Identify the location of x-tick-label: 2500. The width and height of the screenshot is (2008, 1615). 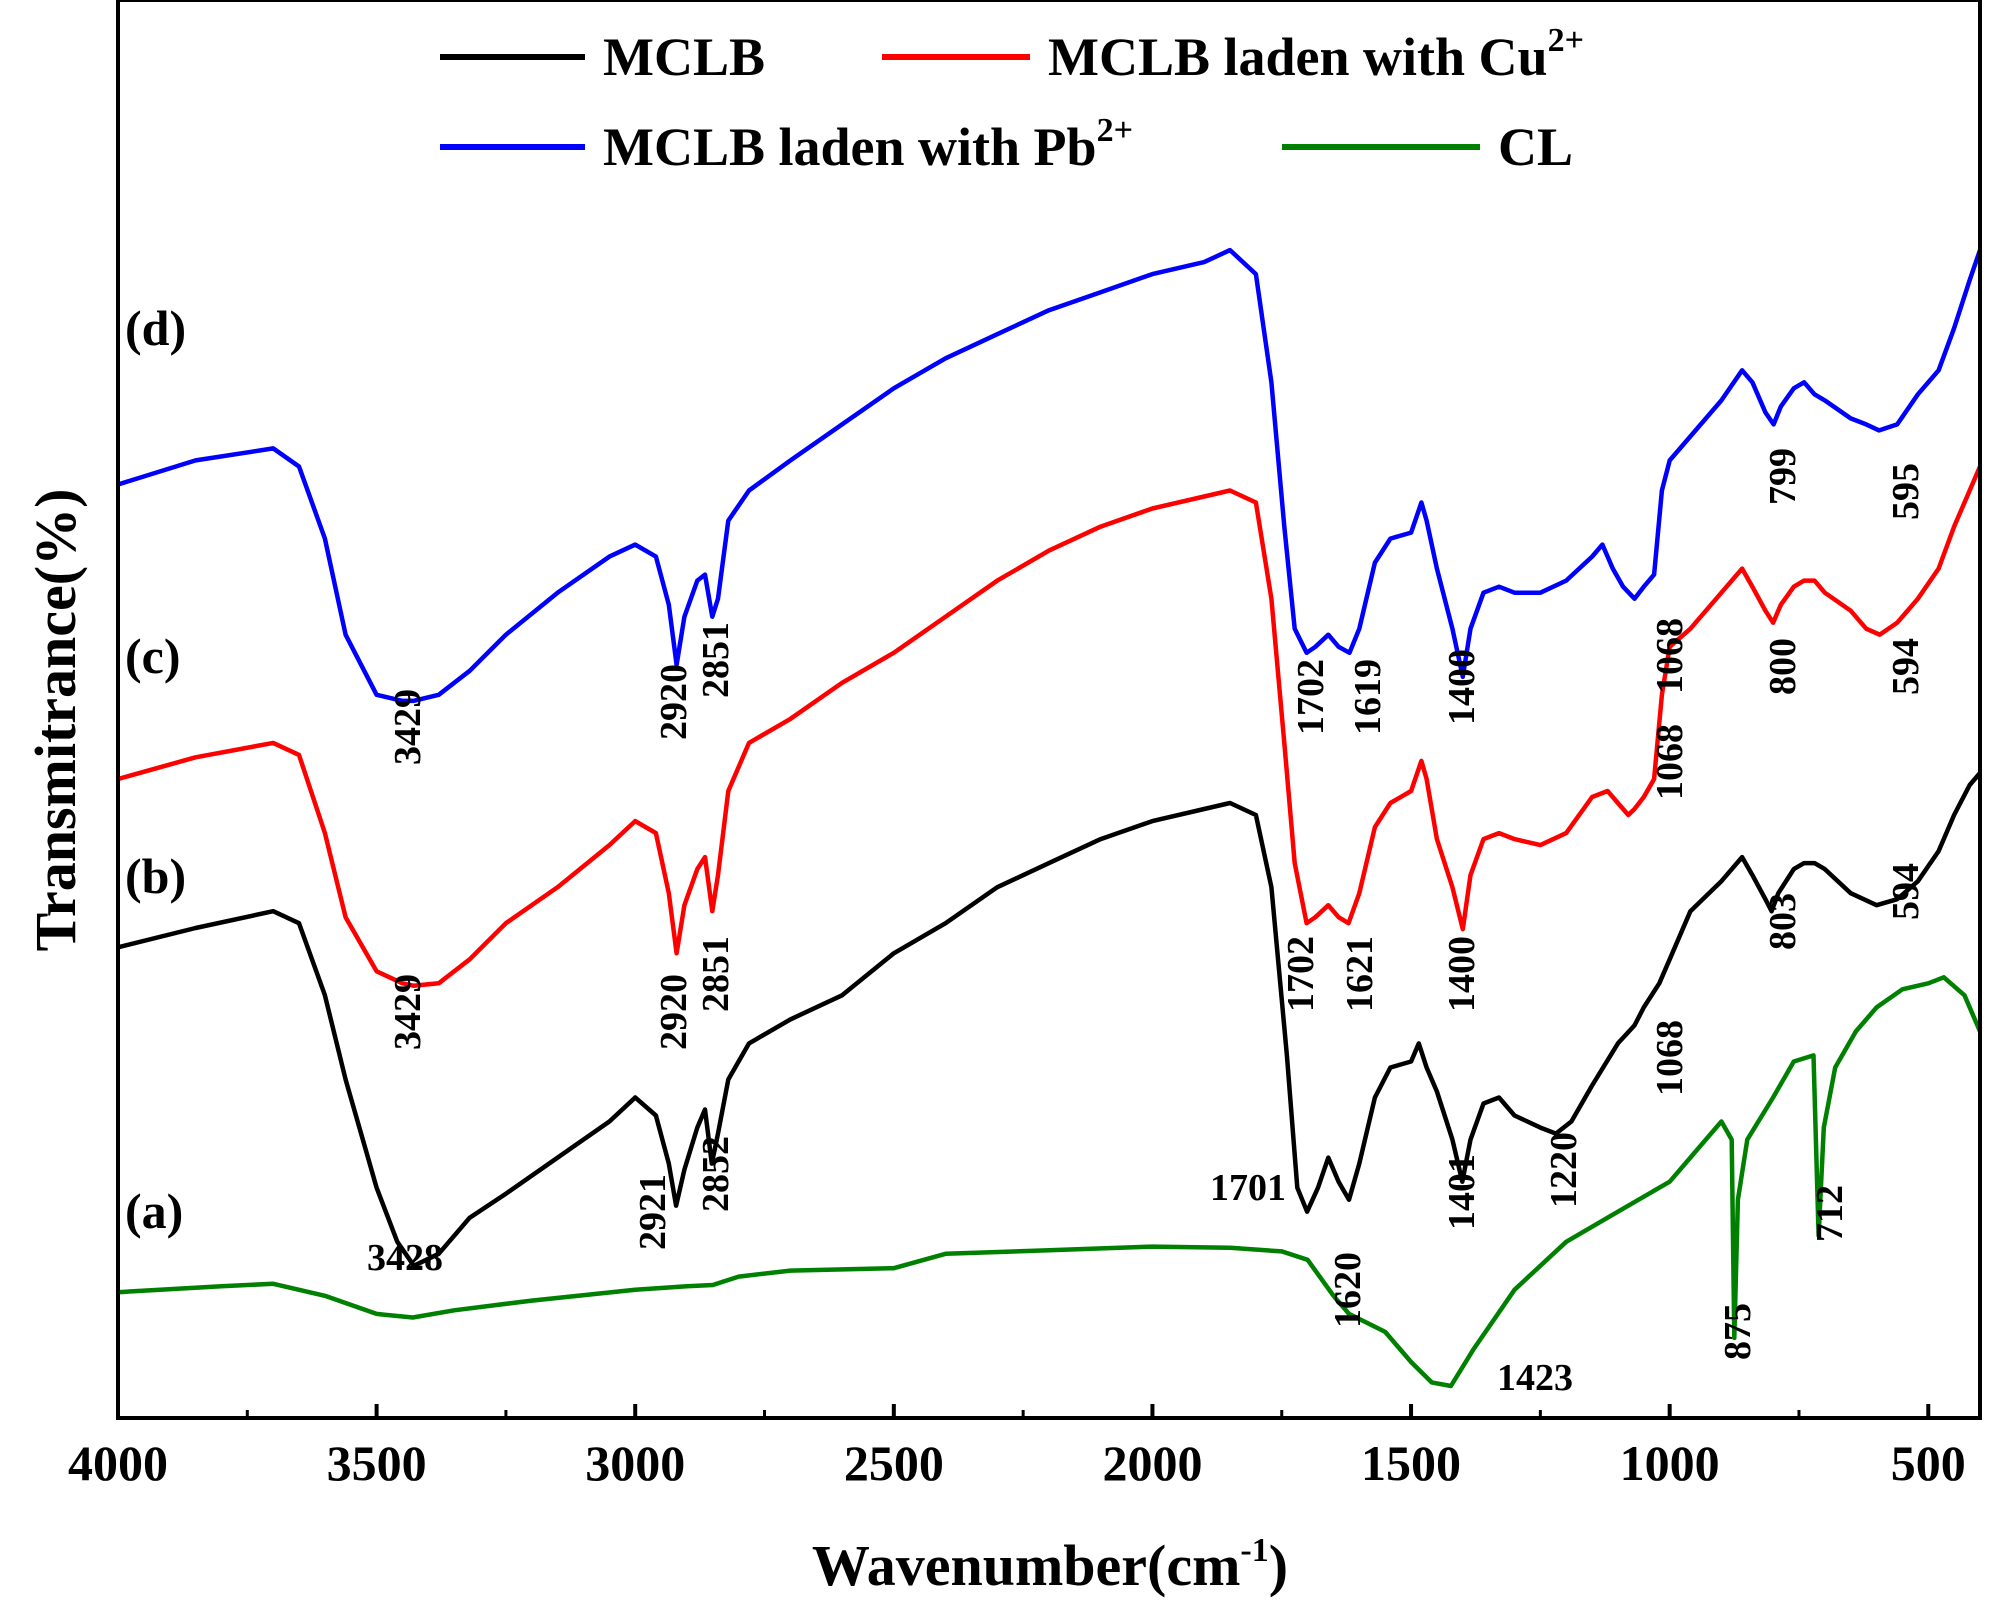
(894, 1463).